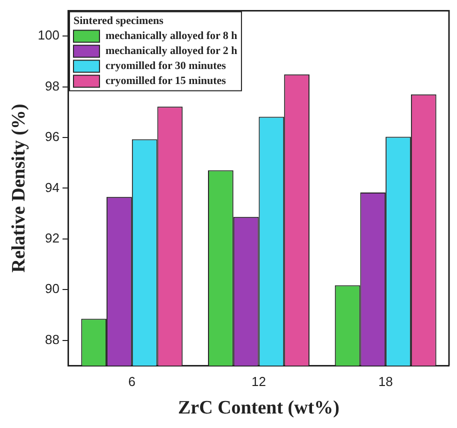  Describe the element at coordinates (259, 408) in the screenshot. I see `x-axis-title: ZrC Content (wt%)` at that location.